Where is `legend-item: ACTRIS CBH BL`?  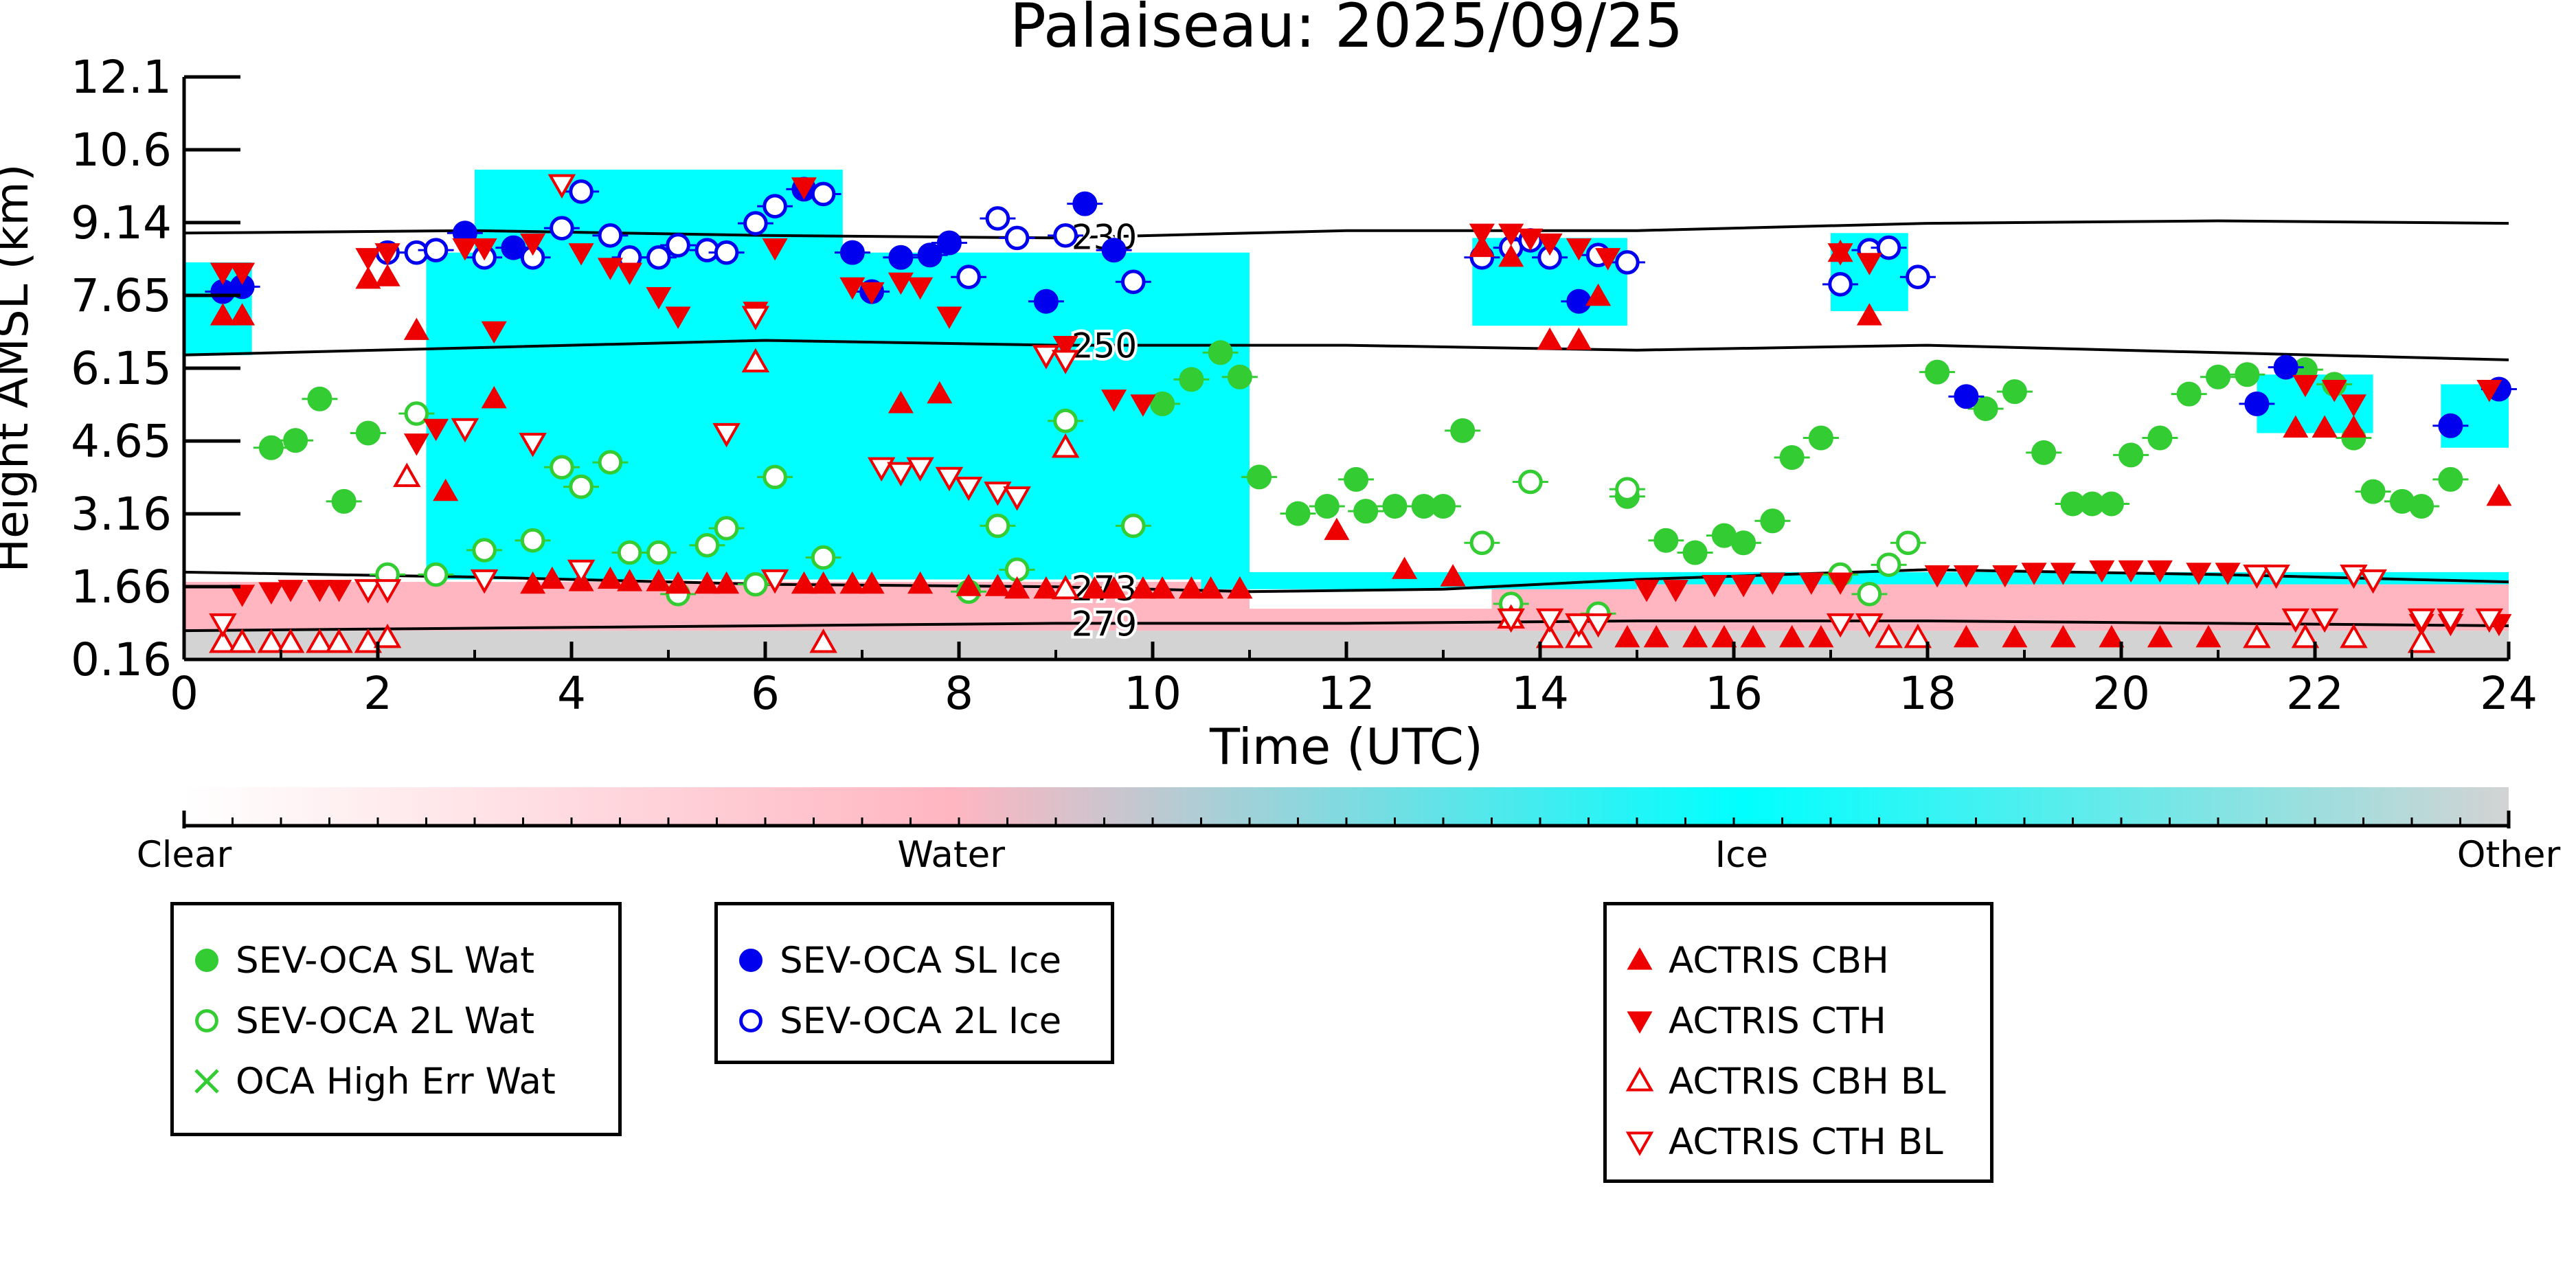
legend-item: ACTRIS CBH BL is located at coordinates (1806, 1081).